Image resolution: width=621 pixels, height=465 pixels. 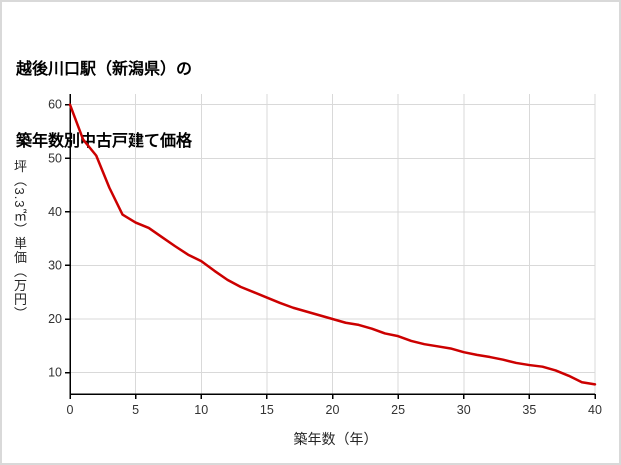 What do you see at coordinates (55, 373) in the screenshot?
I see `y-tick-label: 10` at bounding box center [55, 373].